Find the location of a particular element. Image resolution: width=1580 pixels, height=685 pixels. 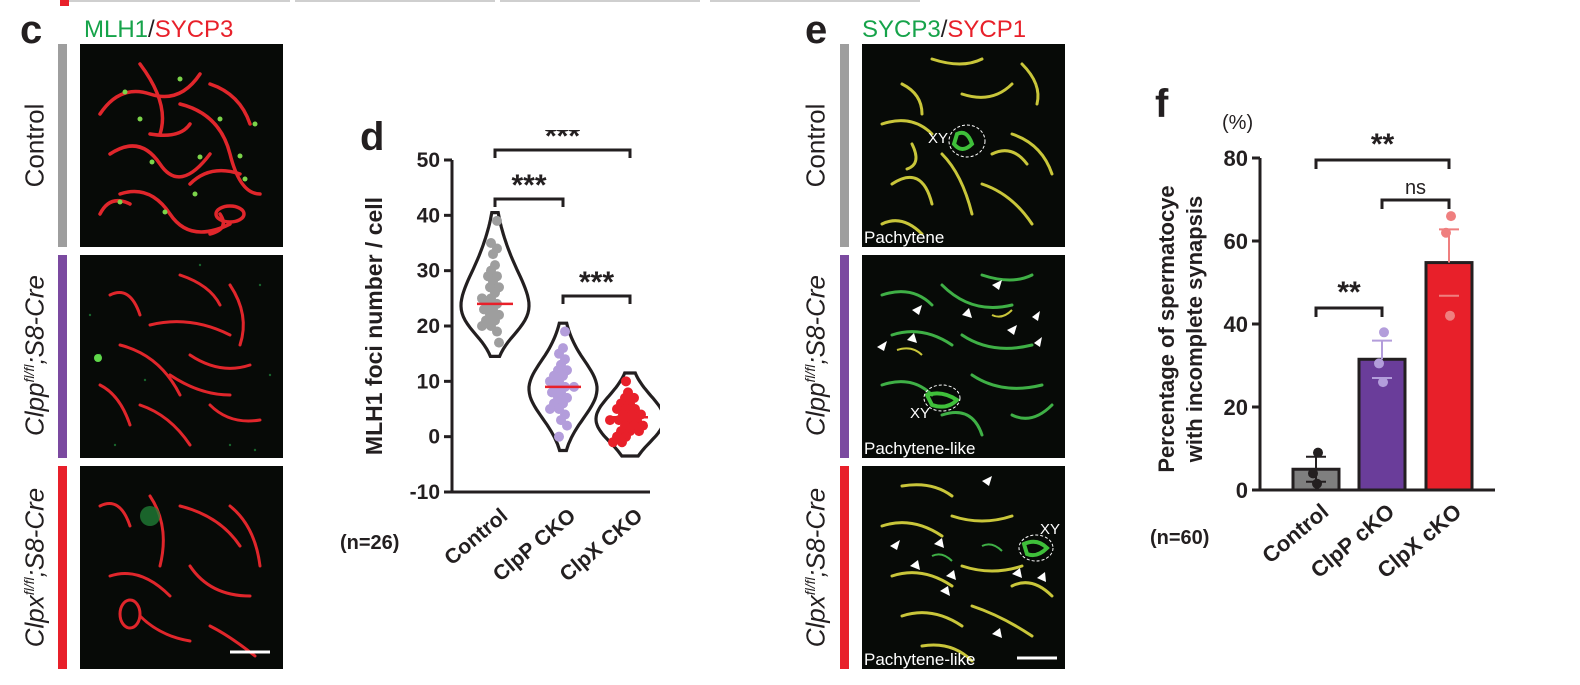

y-tick-label: 50 is located at coordinates (428, 160).